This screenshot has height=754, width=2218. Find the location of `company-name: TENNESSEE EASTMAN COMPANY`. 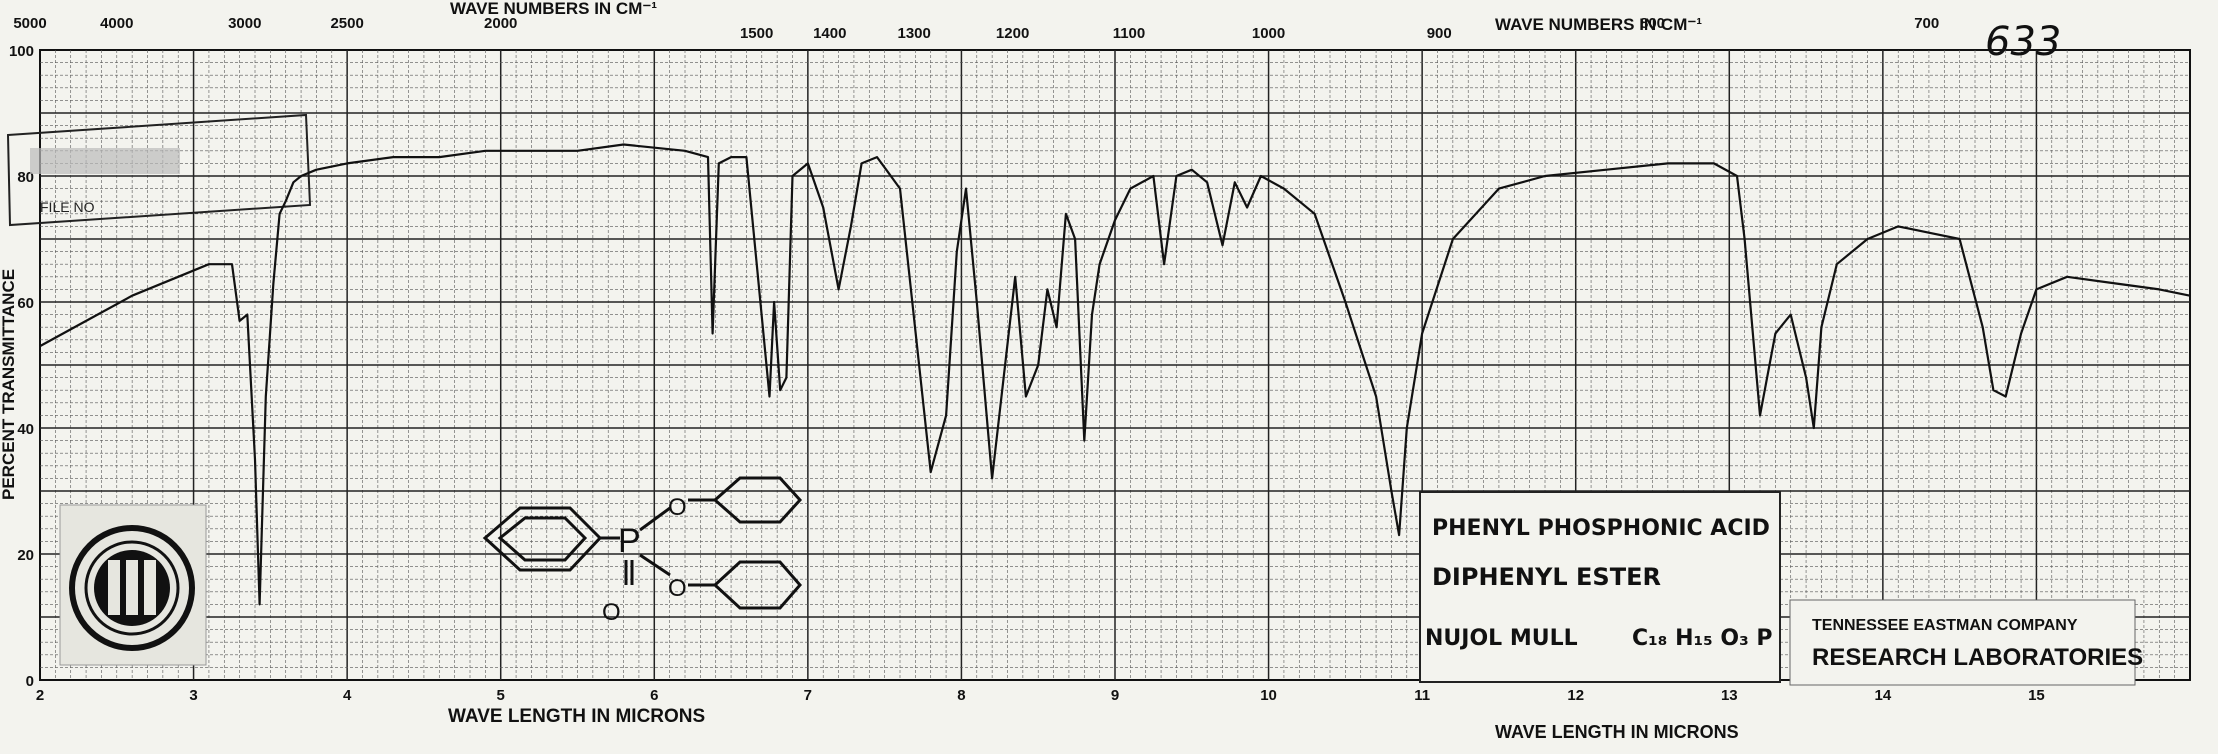

company-name: TENNESSEE EASTMAN COMPANY is located at coordinates (1945, 625).